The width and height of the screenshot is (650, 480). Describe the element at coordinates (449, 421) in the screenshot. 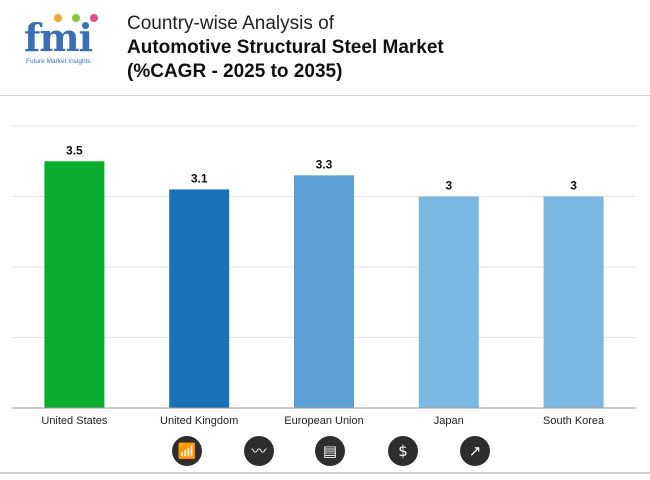

I see `x-tick-label: Japan` at that location.